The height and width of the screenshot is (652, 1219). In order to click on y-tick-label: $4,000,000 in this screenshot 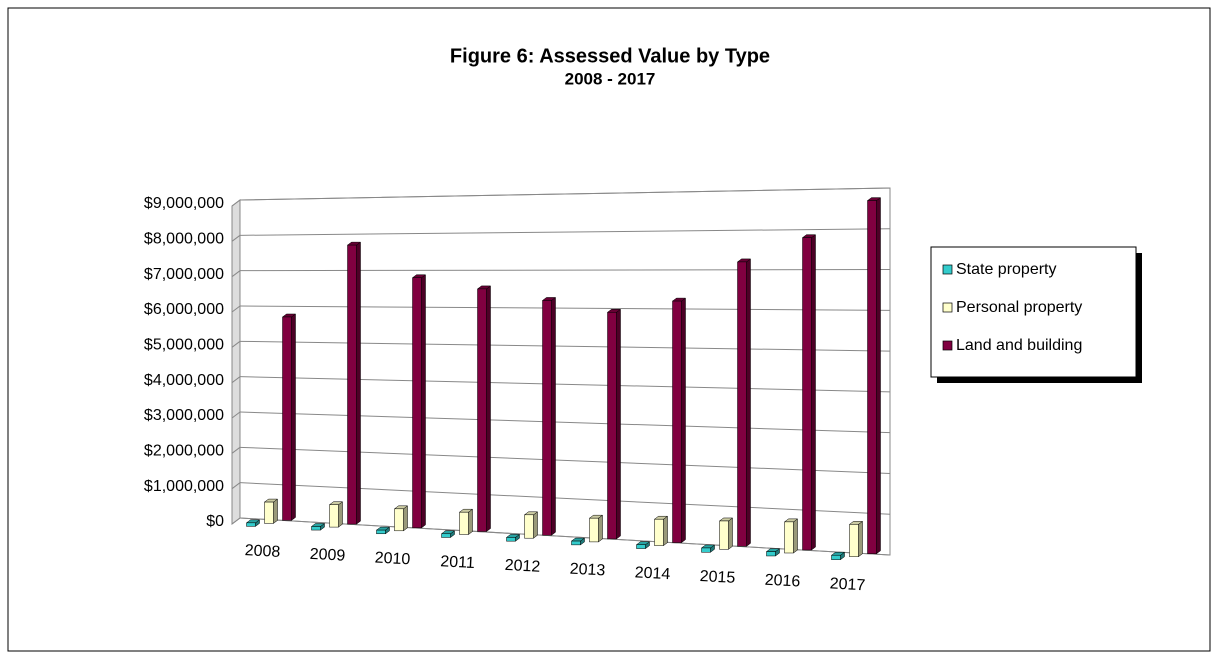, I will do `click(184, 380)`.